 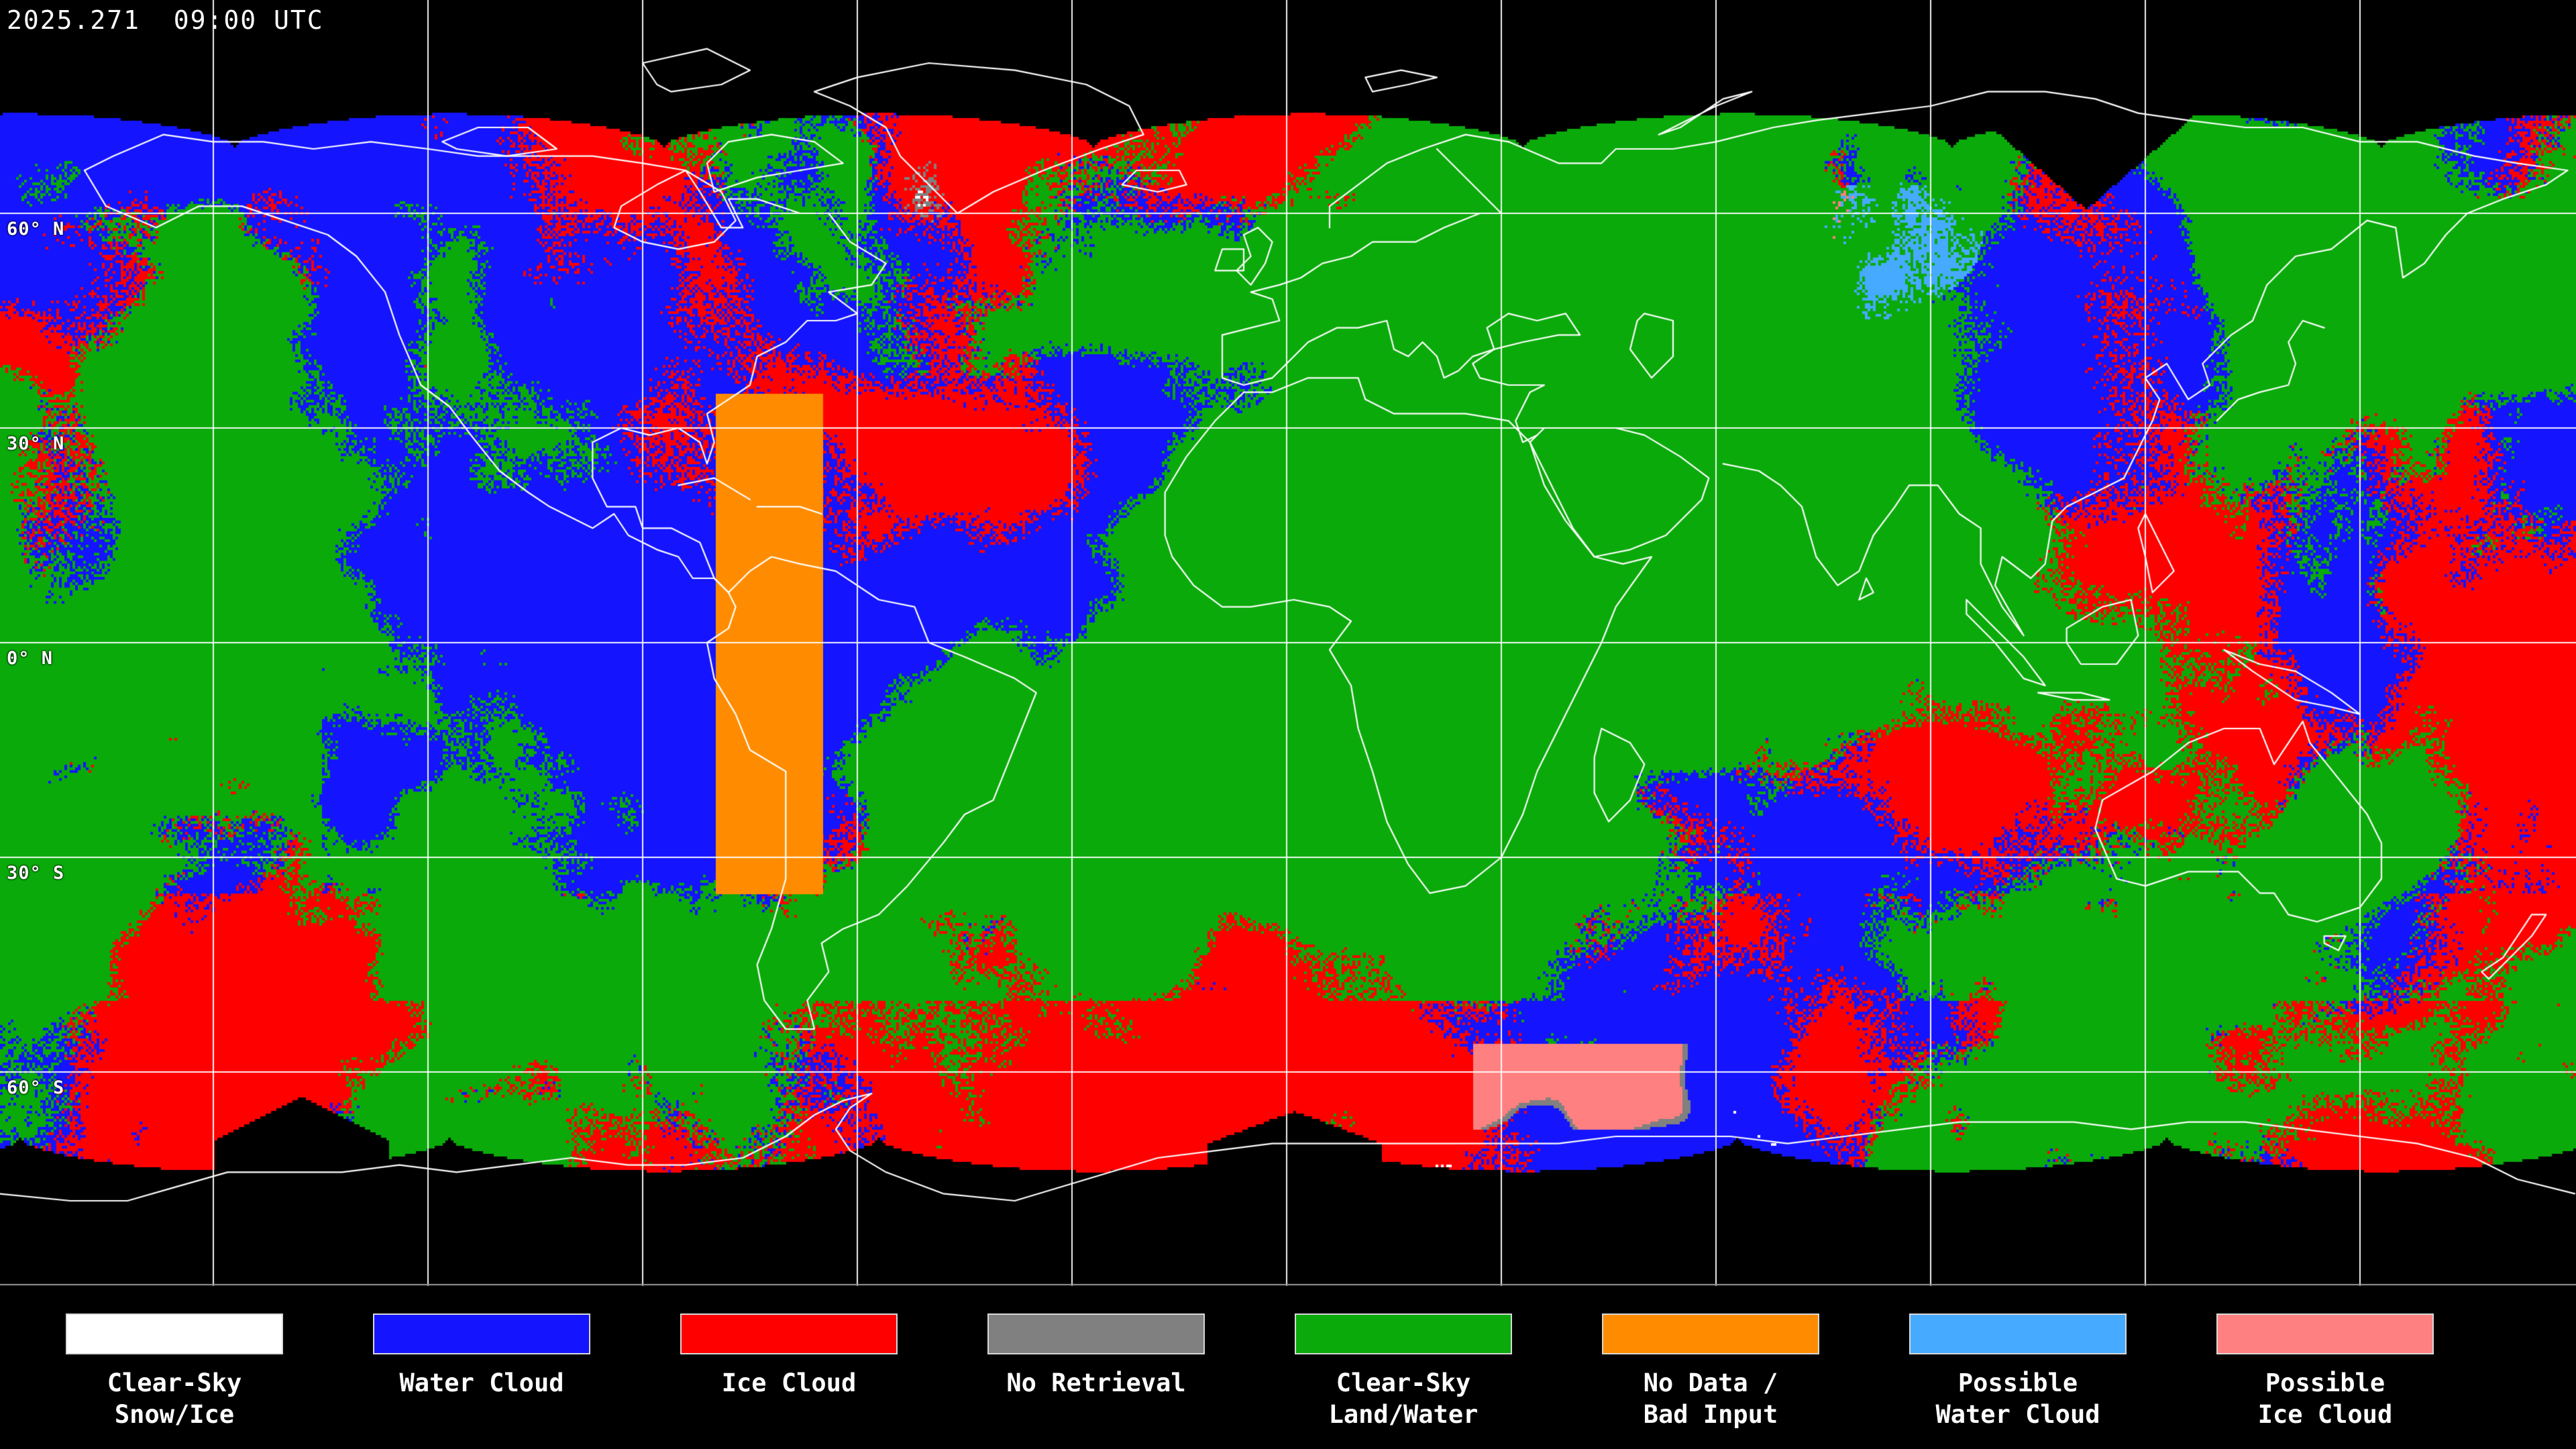 I want to click on lat-label-30: 30° N, so click(x=36, y=443).